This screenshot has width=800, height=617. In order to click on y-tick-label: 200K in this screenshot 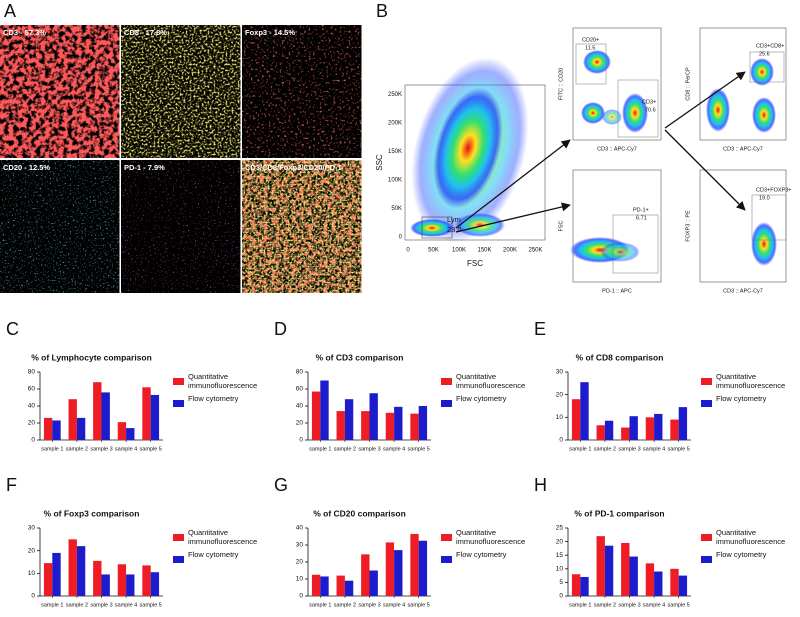, I will do `click(395, 124)`.